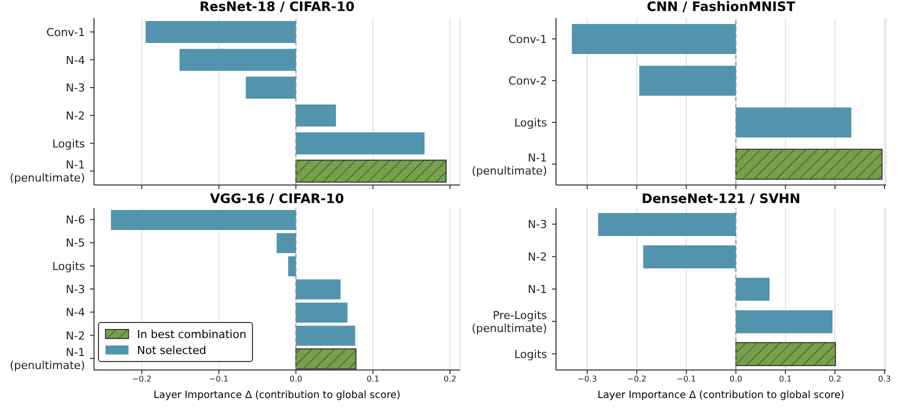 The image size is (910, 409). What do you see at coordinates (537, 289) in the screenshot?
I see `y-tick-label: N-1` at bounding box center [537, 289].